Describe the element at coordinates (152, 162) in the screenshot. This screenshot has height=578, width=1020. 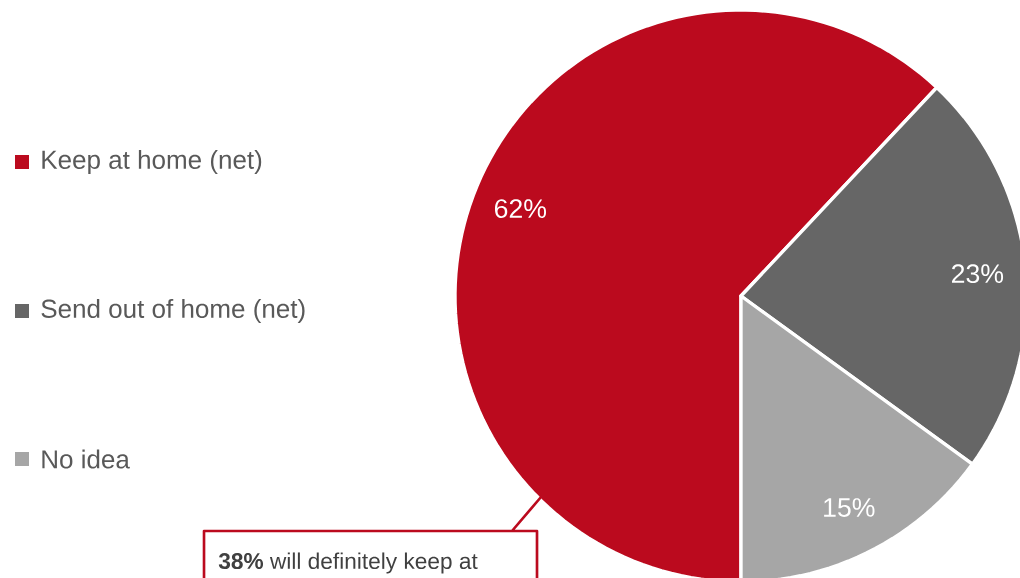
I see `legend-label: Keep at home (net)` at that location.